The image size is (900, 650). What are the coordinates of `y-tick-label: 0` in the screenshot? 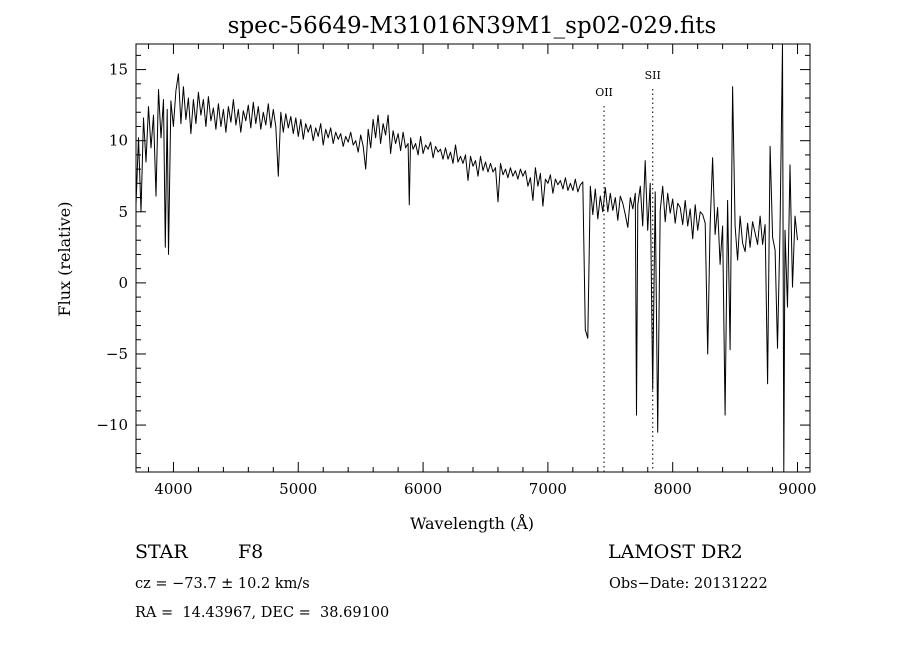 It's located at (123, 283).